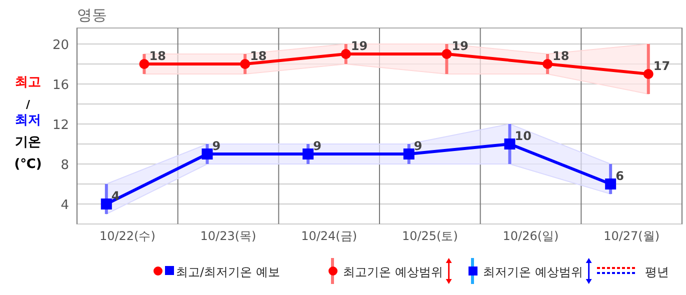 Image resolution: width=686 pixels, height=295 pixels. Describe the element at coordinates (620, 176) in the screenshot. I see `data-label: 6` at that location.